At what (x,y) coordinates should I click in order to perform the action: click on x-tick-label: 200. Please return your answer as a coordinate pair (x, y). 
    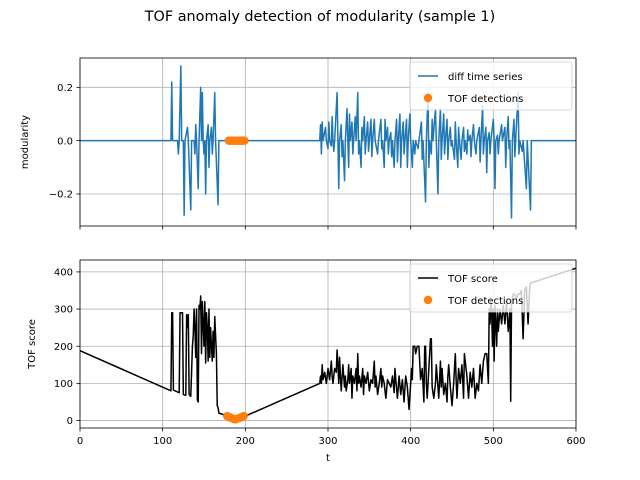
    Looking at the image, I should click on (245, 441).